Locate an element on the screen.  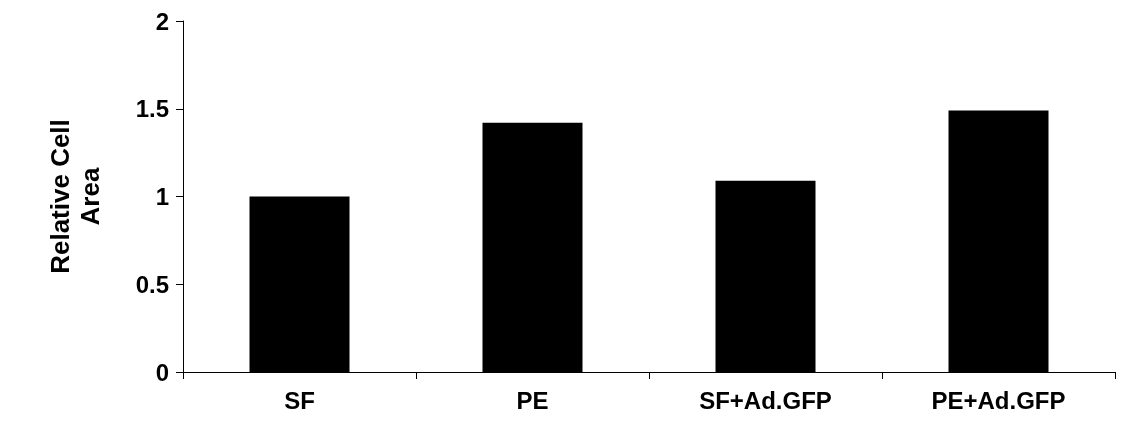
y-tick-label: 0 is located at coordinates (162, 372).